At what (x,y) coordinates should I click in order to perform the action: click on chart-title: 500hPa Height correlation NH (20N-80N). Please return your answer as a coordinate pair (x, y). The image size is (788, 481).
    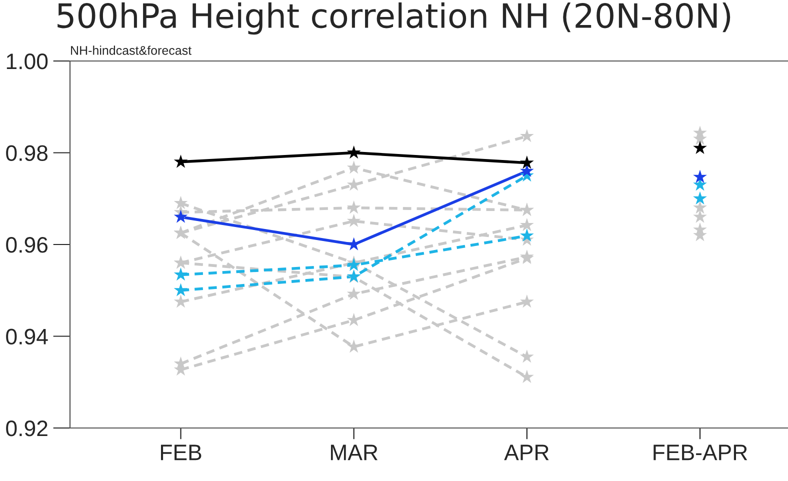
    Looking at the image, I should click on (394, 18).